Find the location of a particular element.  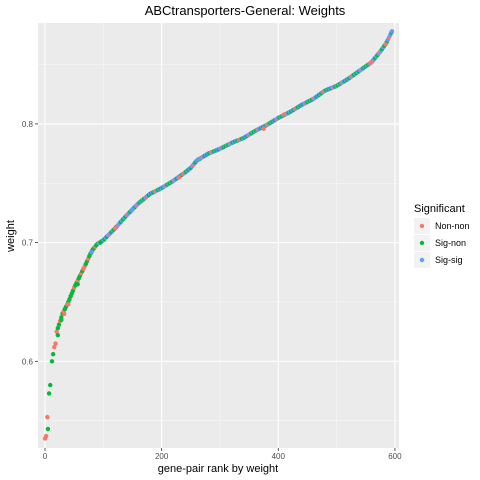

x-axis-label: gene-pair rank by weight is located at coordinates (218, 469).